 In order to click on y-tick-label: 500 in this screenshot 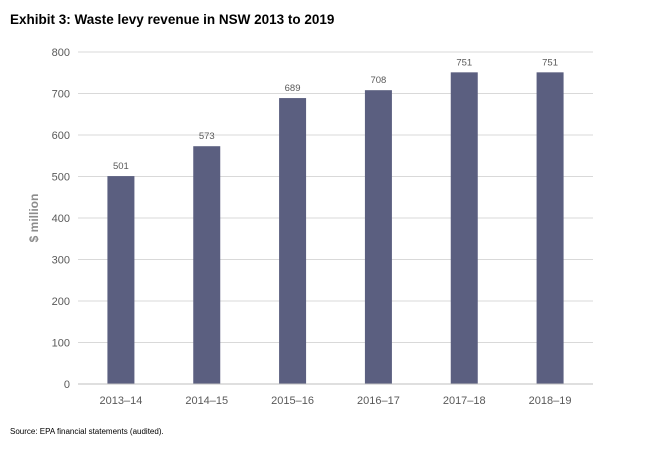, I will do `click(61, 178)`.